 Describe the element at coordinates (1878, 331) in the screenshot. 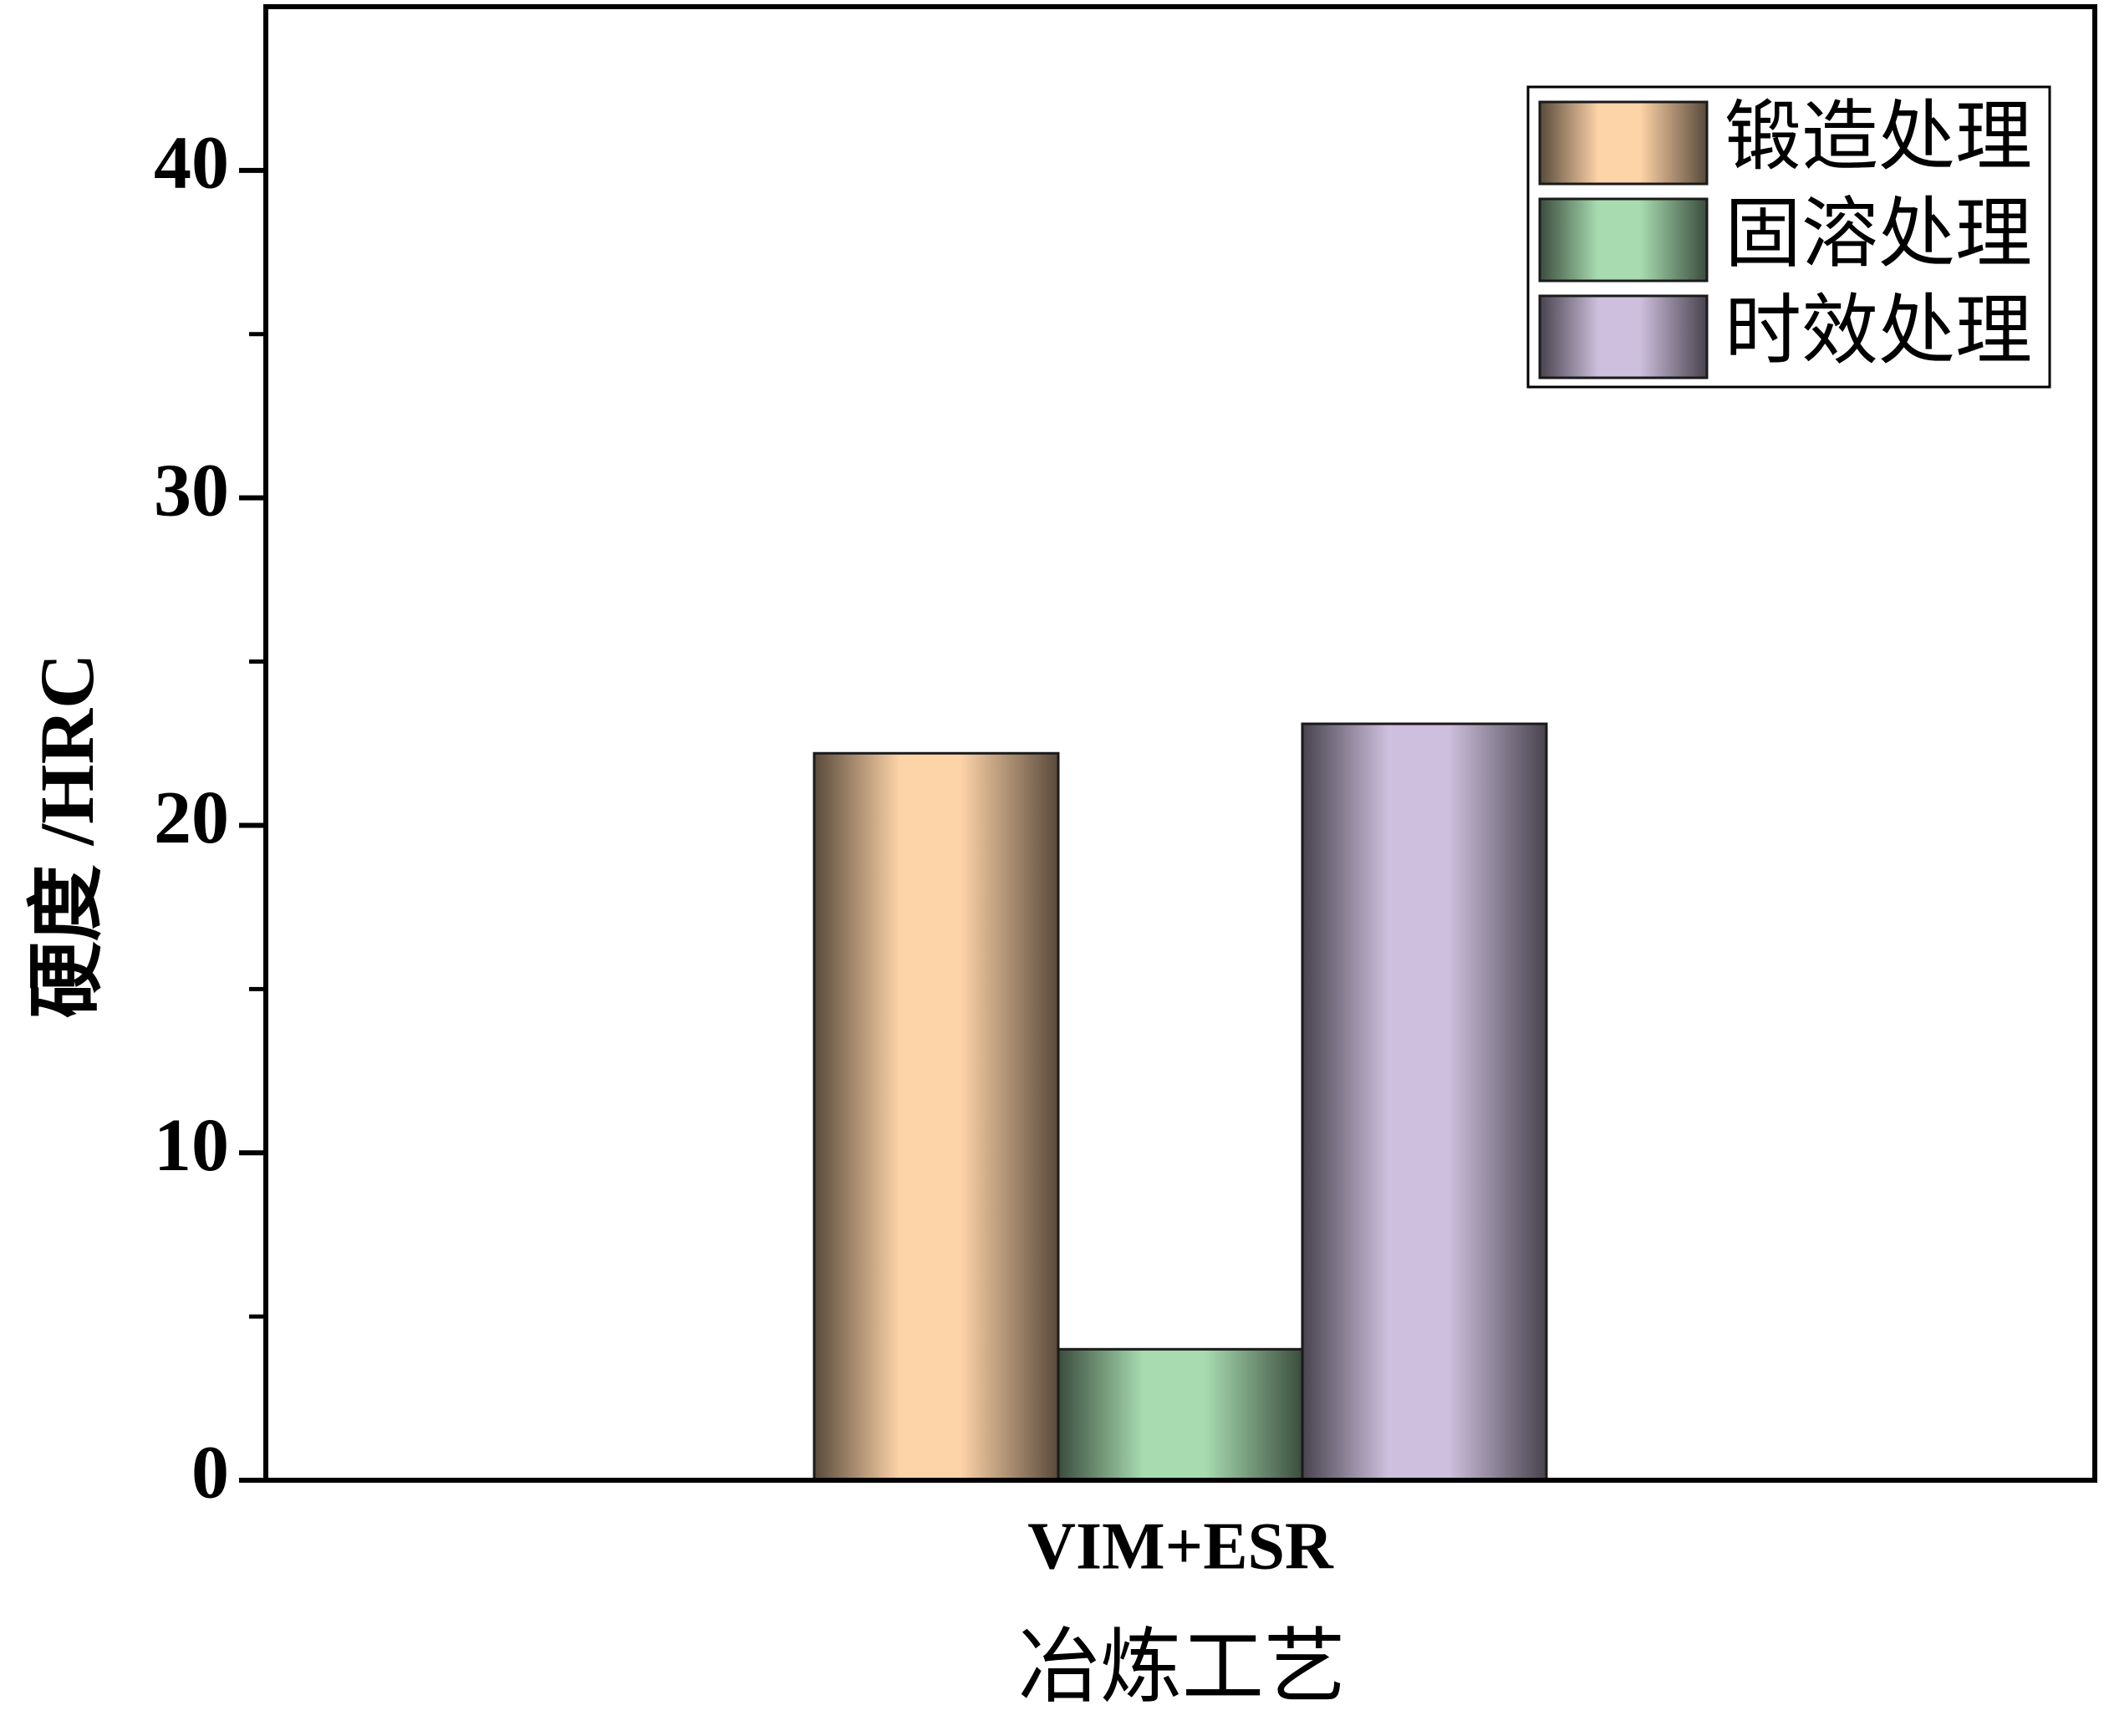

I see `legend-label: 时效处理` at that location.